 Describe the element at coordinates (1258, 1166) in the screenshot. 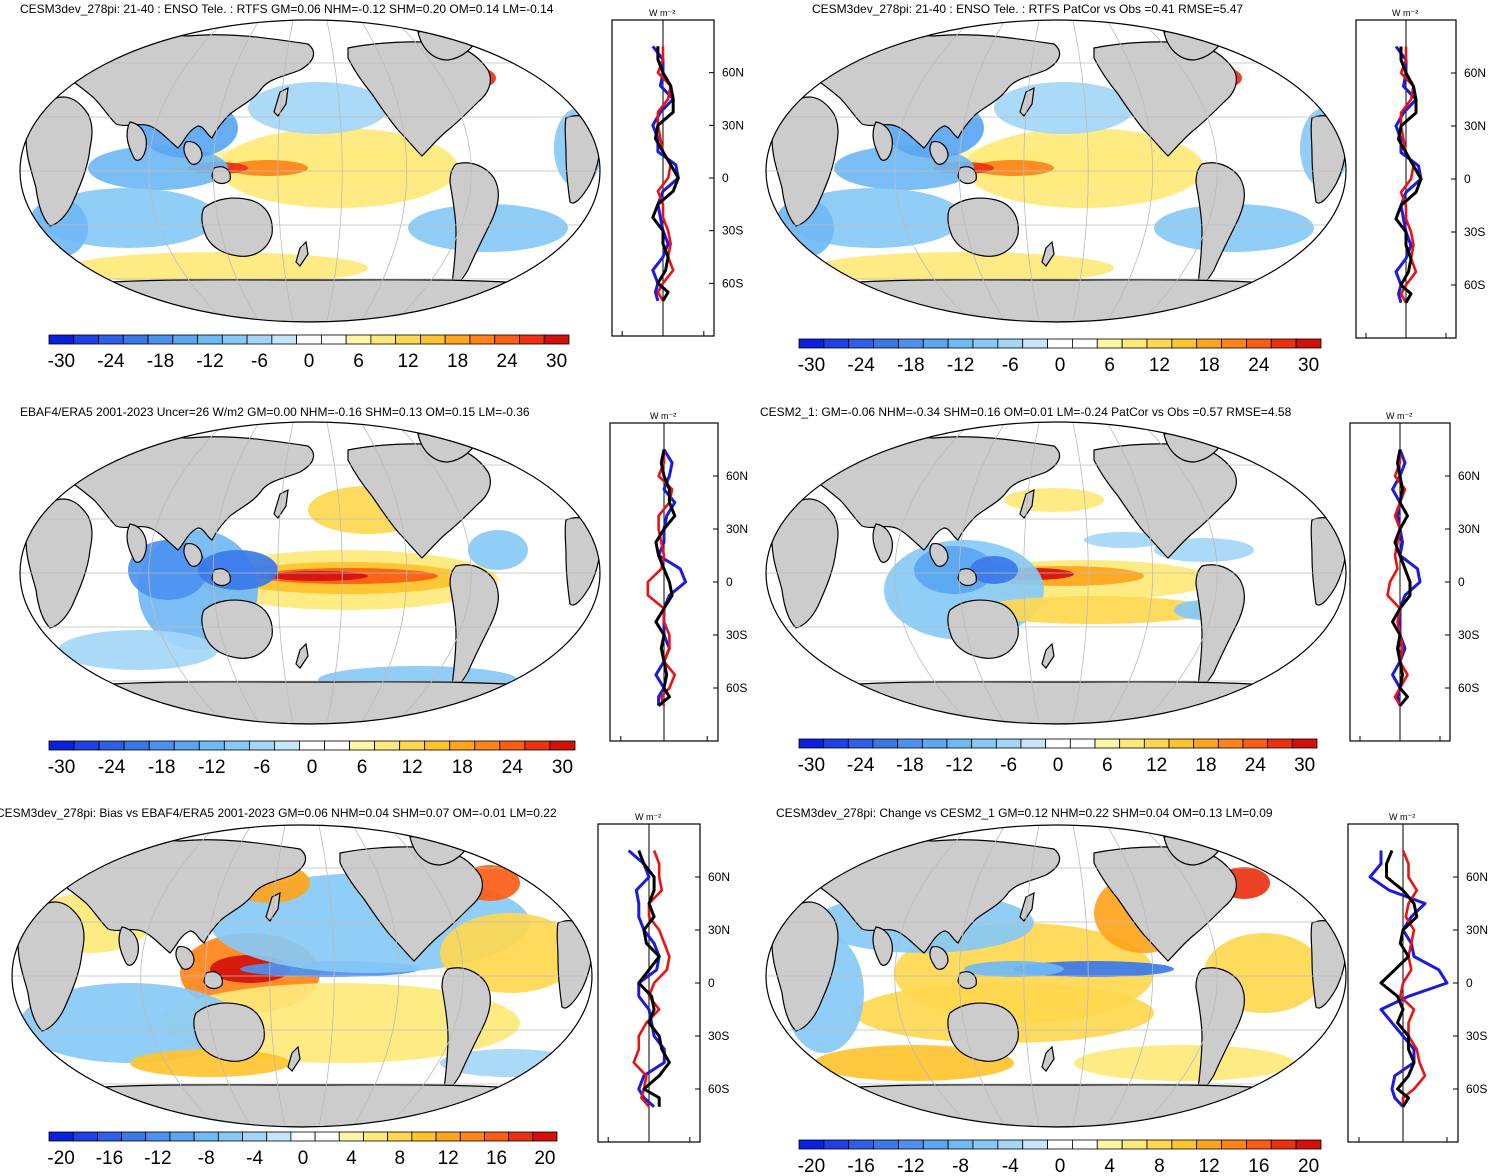

I see `colorbar-label: 16` at that location.